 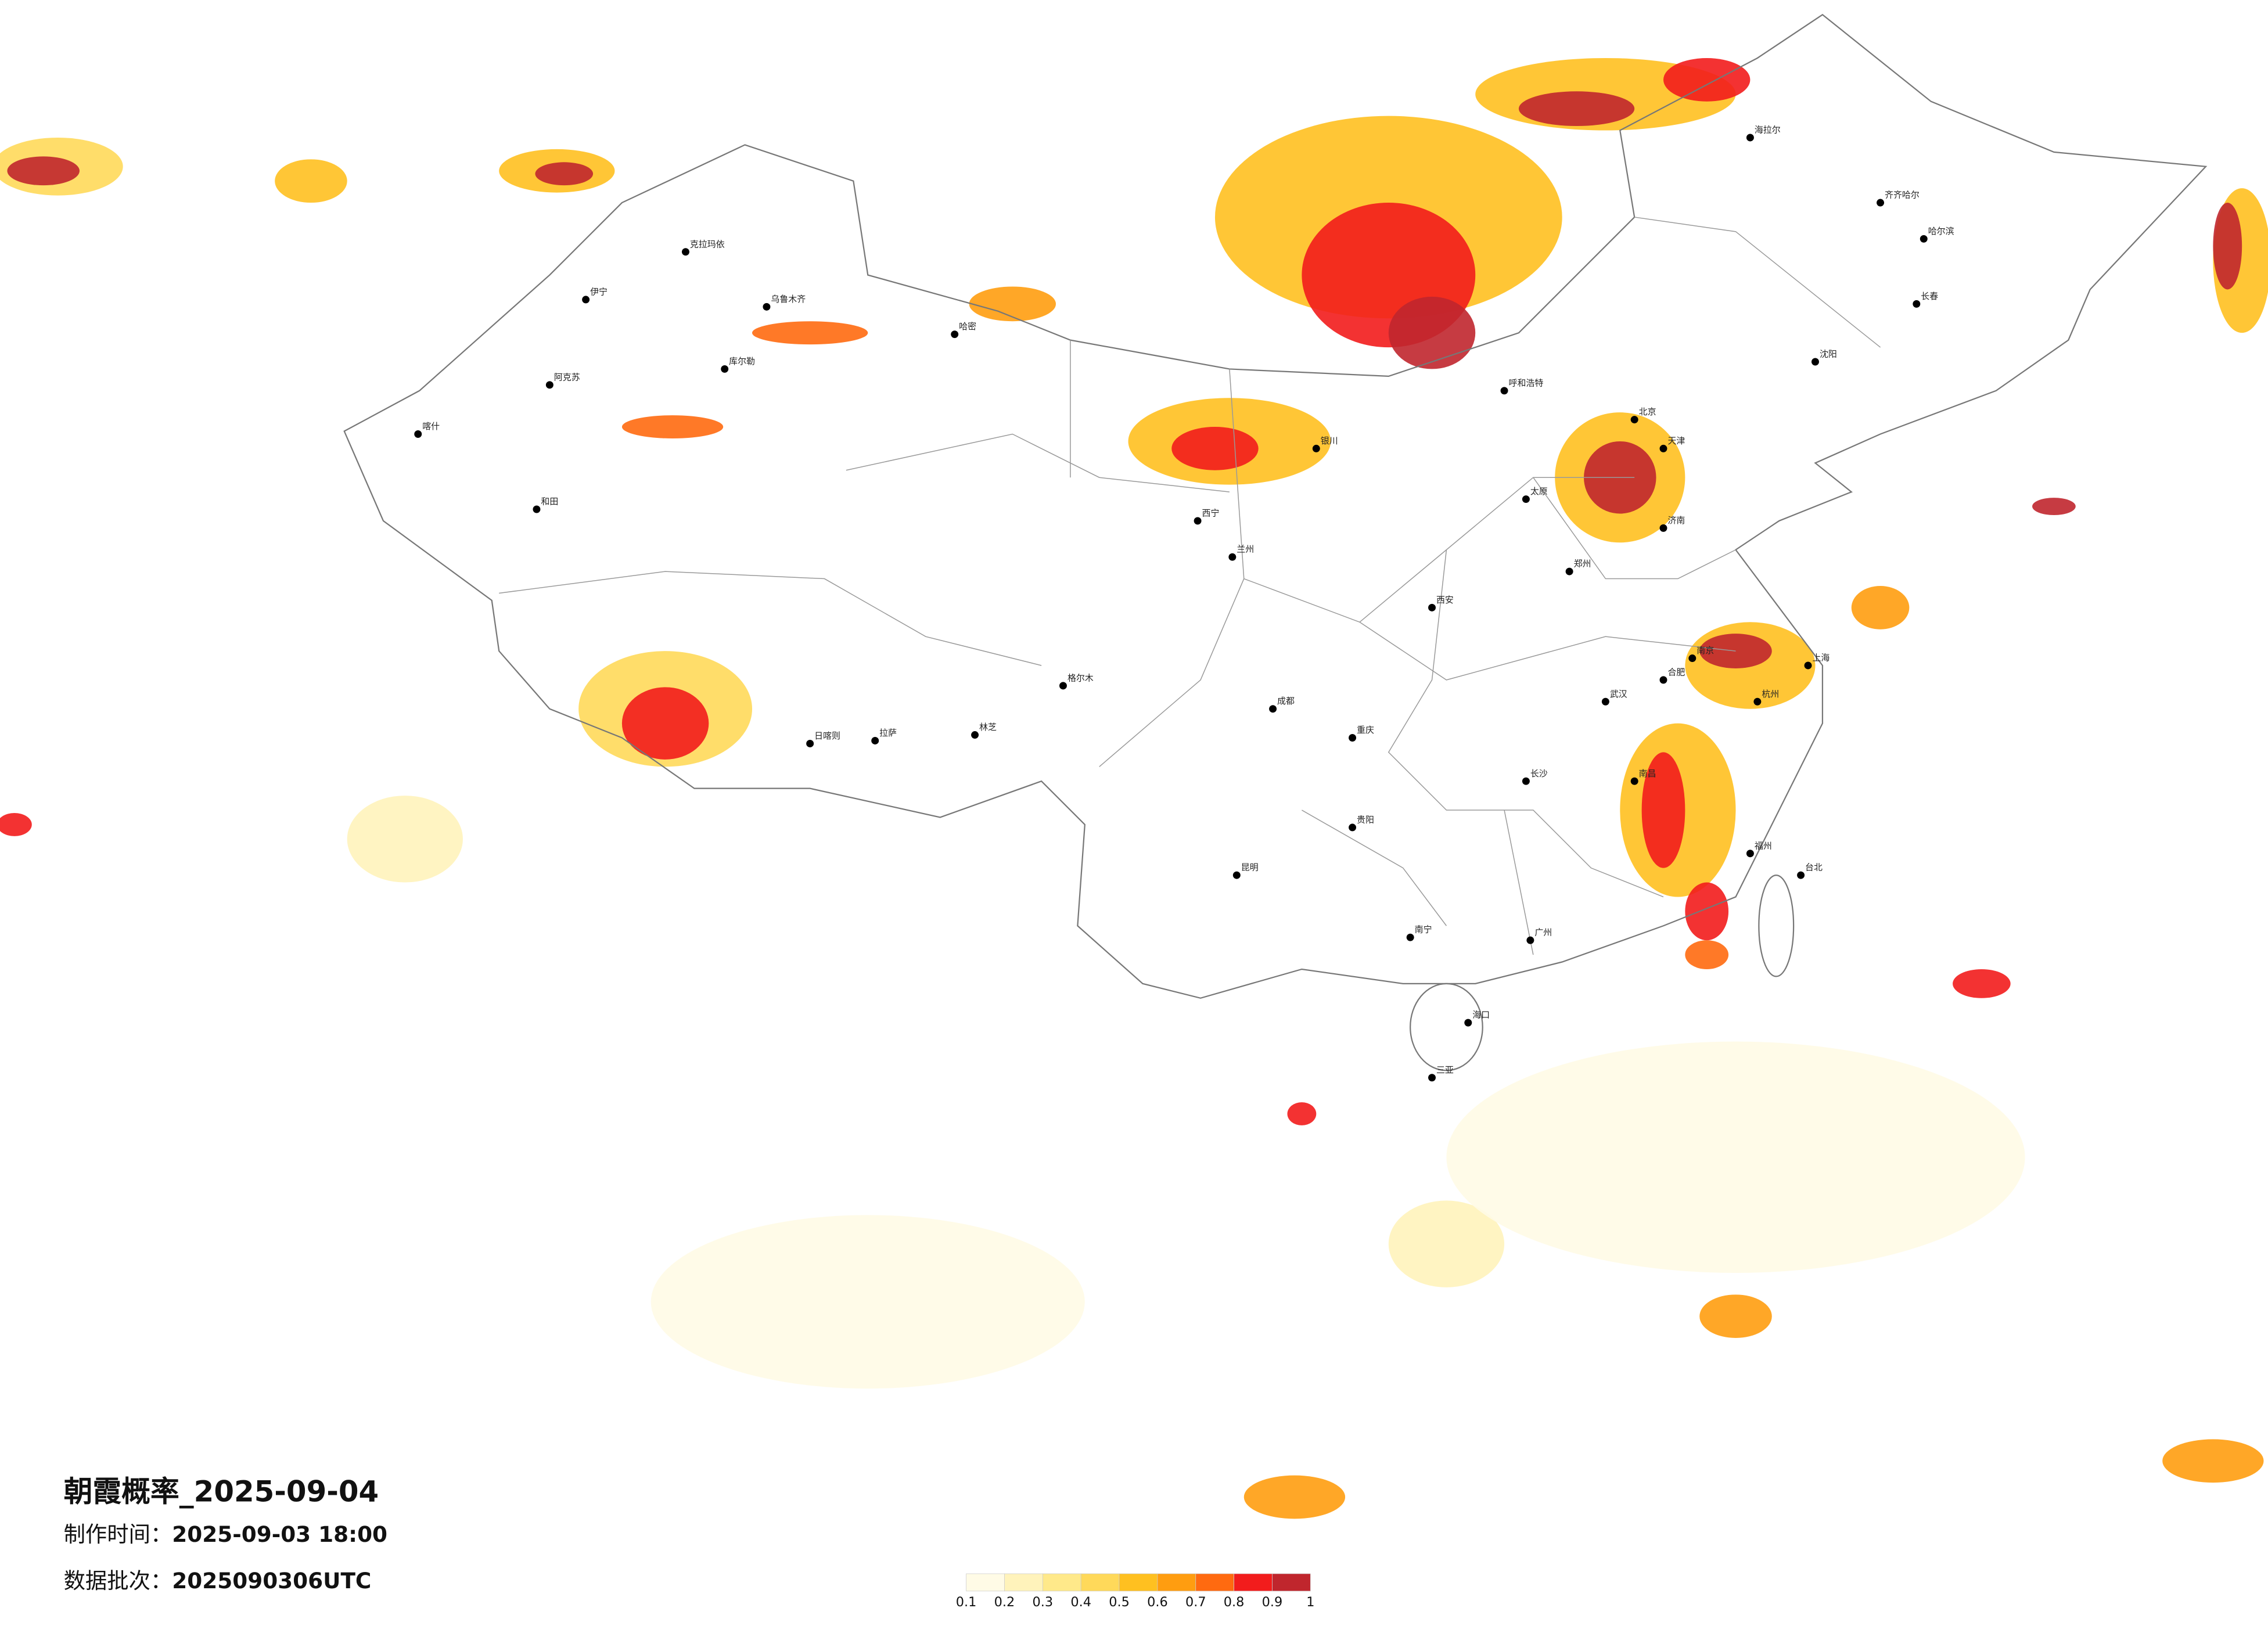 I want to click on city-label: 克拉玛依, so click(x=707, y=244).